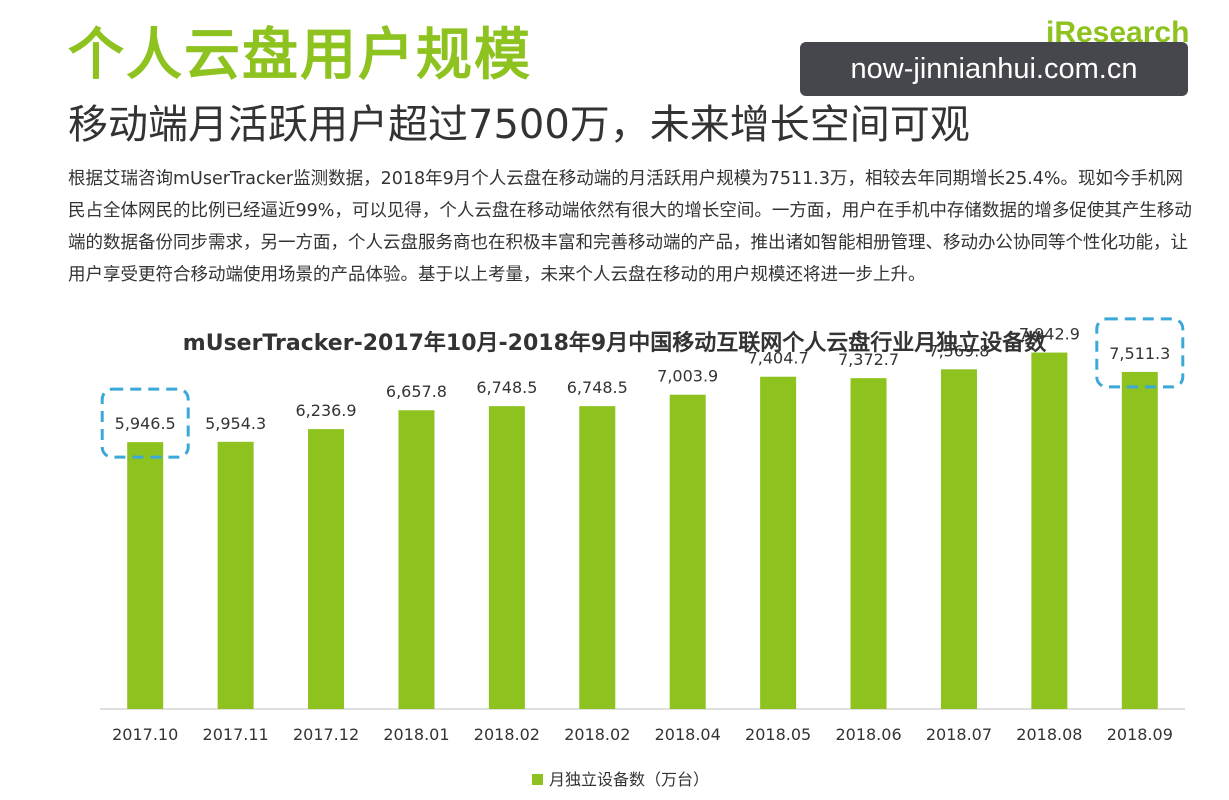  I want to click on x-tick-label: 2018.08, so click(1049, 734).